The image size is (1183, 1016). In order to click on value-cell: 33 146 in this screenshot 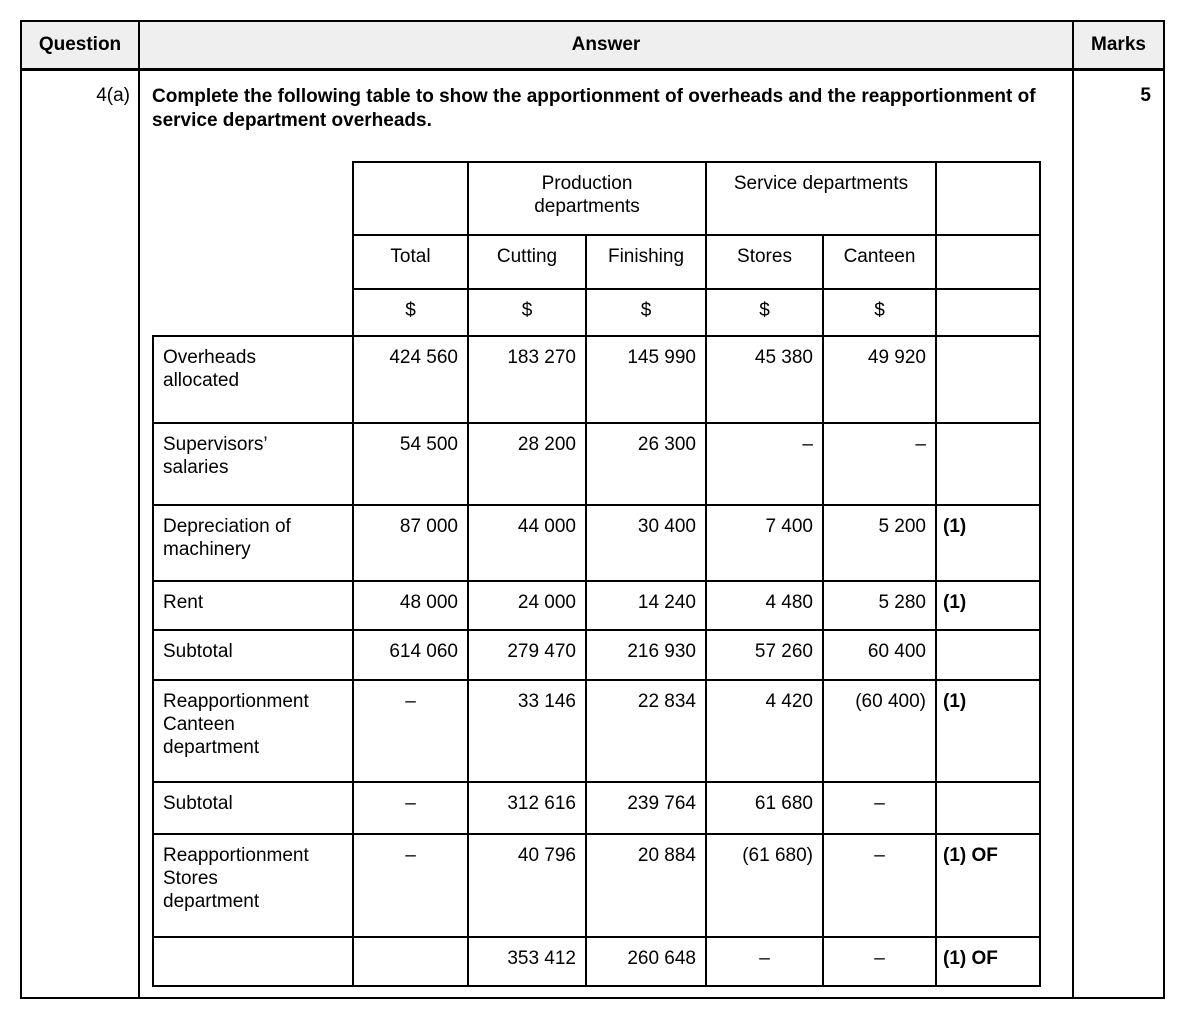, I will do `click(527, 730)`.